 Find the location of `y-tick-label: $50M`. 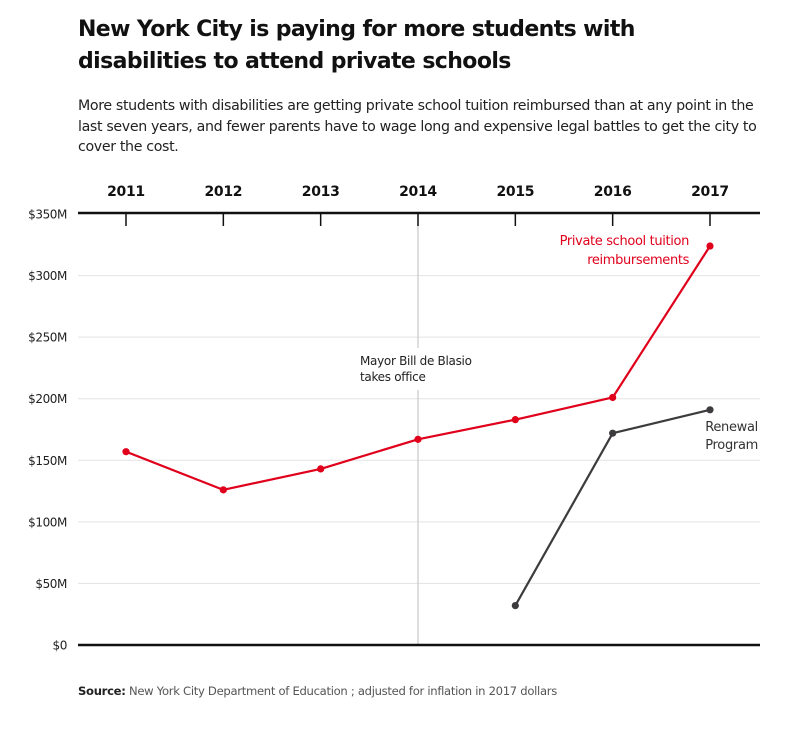

y-tick-label: $50M is located at coordinates (51, 584).